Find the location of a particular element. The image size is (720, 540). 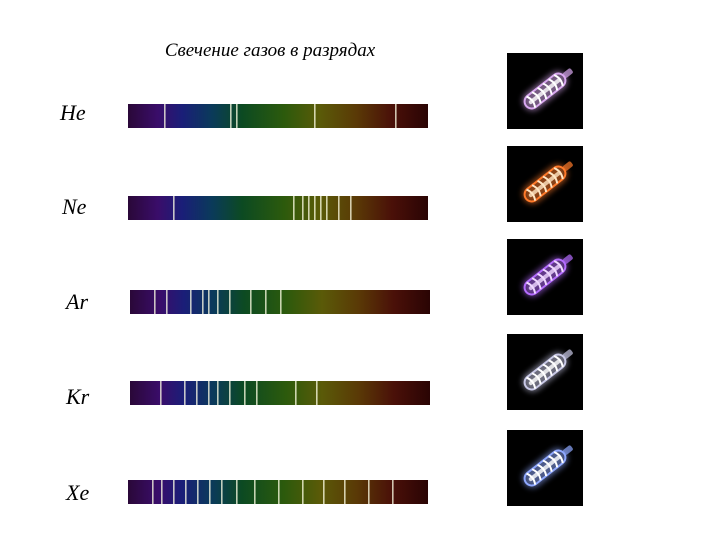

spectrum-kr is located at coordinates (280, 393).